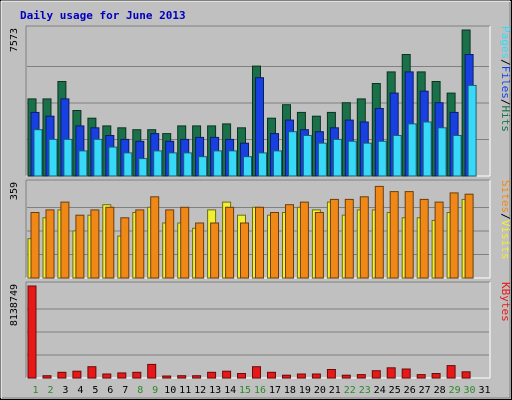 Image resolution: width=512 pixels, height=400 pixels. I want to click on visitors-legend: Sites/Visits, so click(505, 220).